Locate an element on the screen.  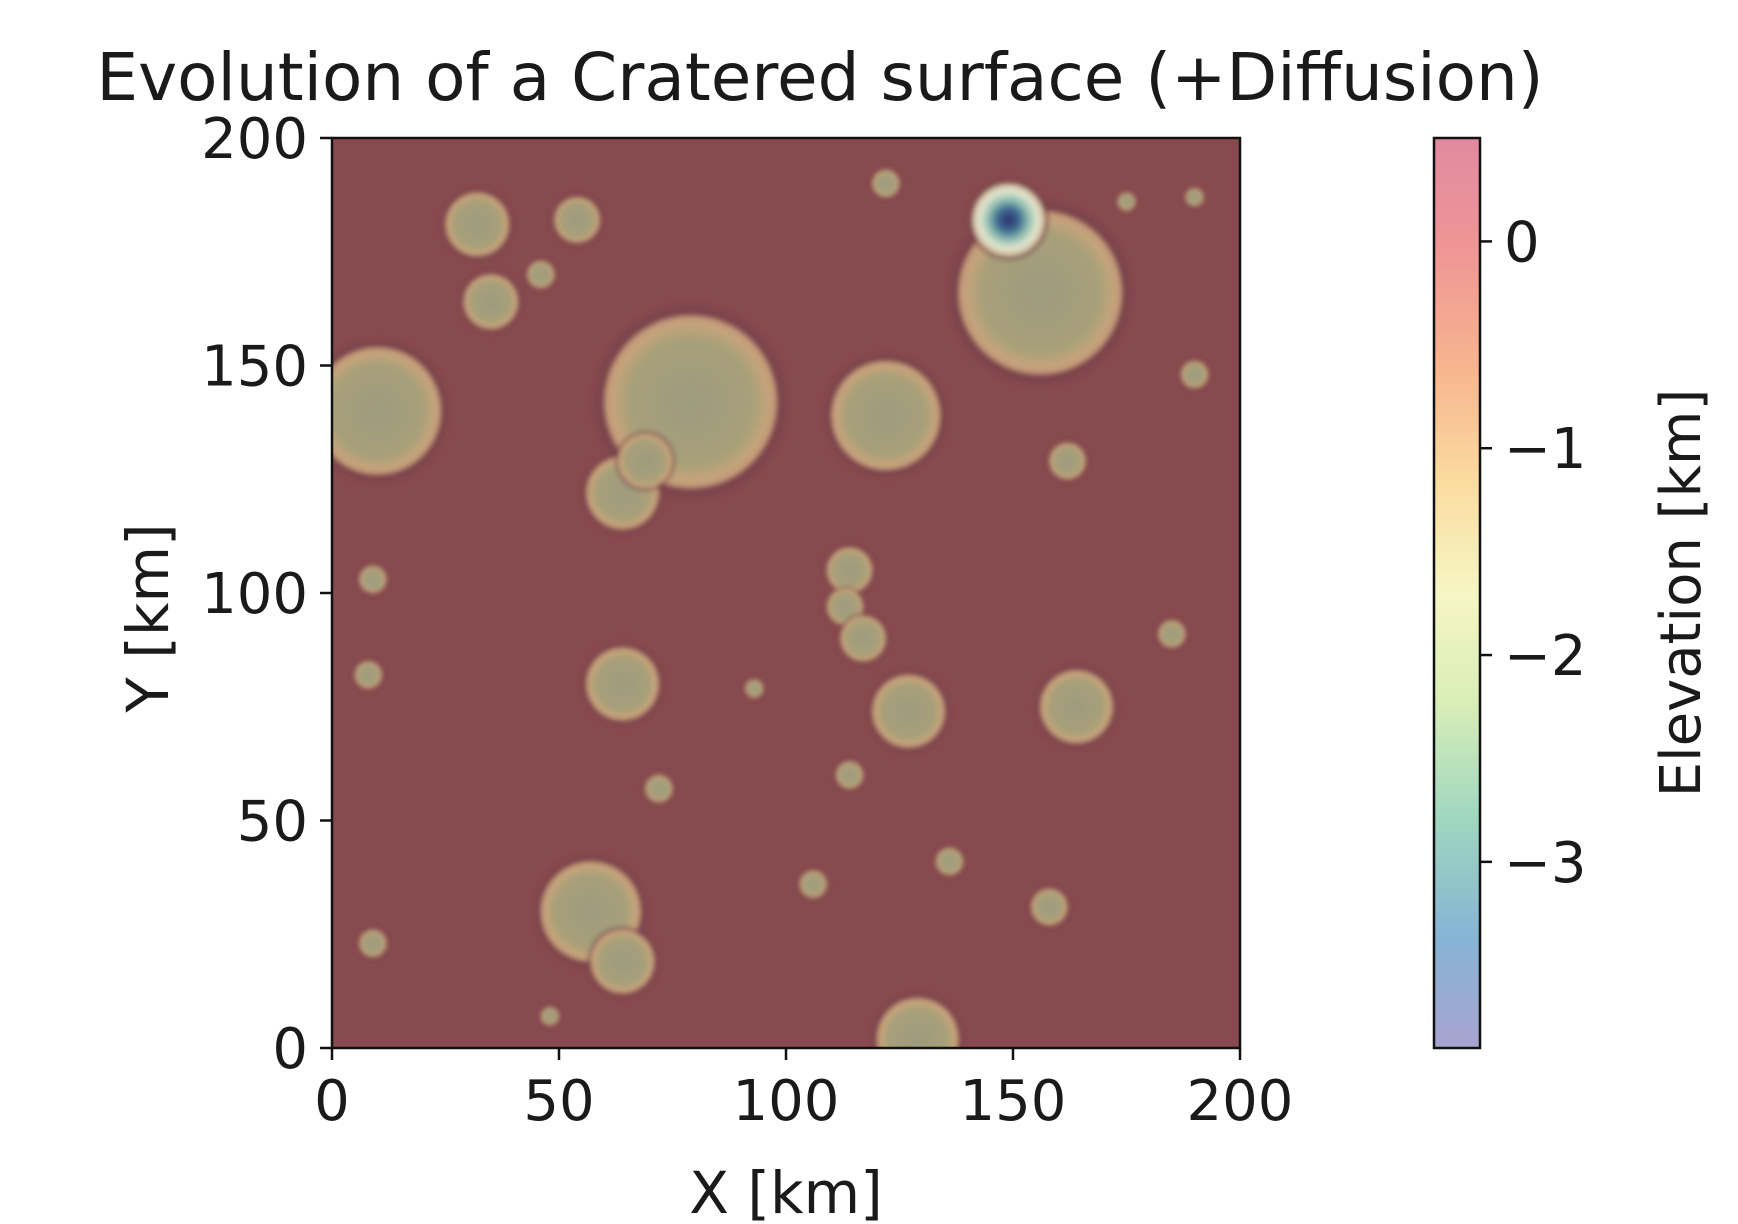
y-axis: 0 50 100 150 200 is located at coordinates (266, 594).